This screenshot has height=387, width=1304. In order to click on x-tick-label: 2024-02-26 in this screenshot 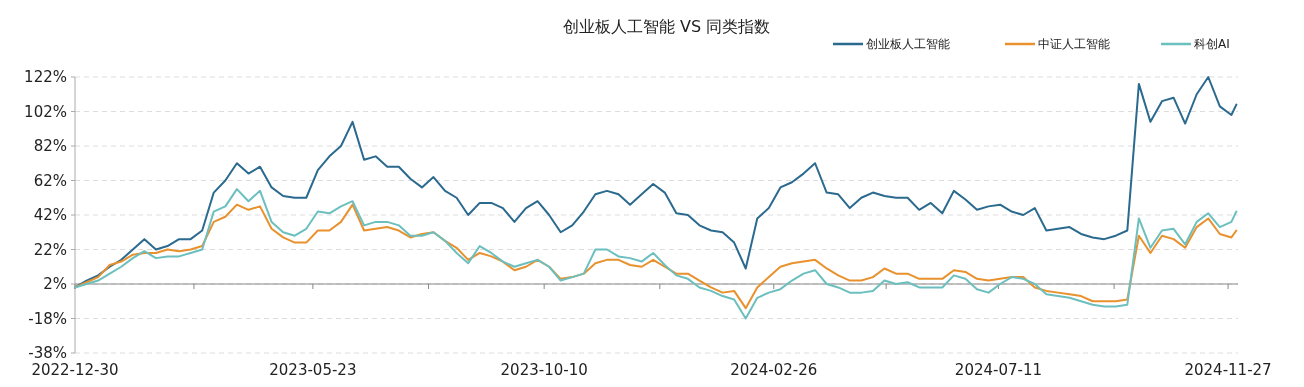, I will do `click(774, 370)`.